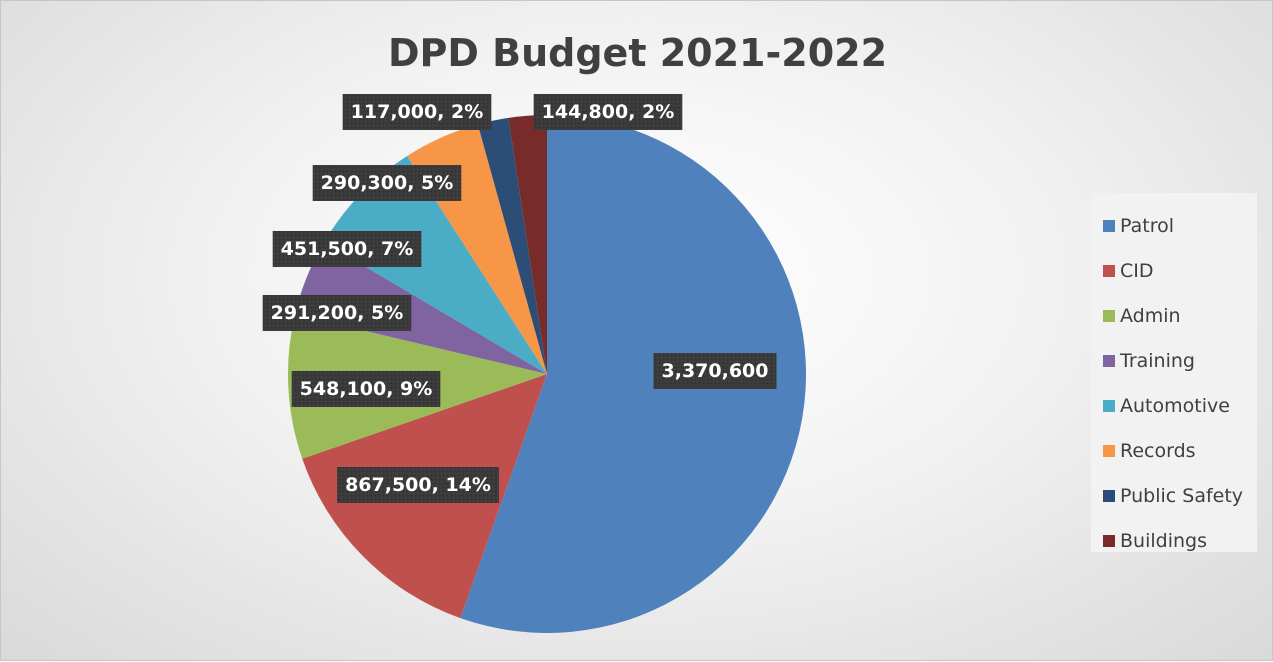 The width and height of the screenshot is (1273, 662). I want to click on data-label-automotive: 451,500, 7%, so click(347, 249).